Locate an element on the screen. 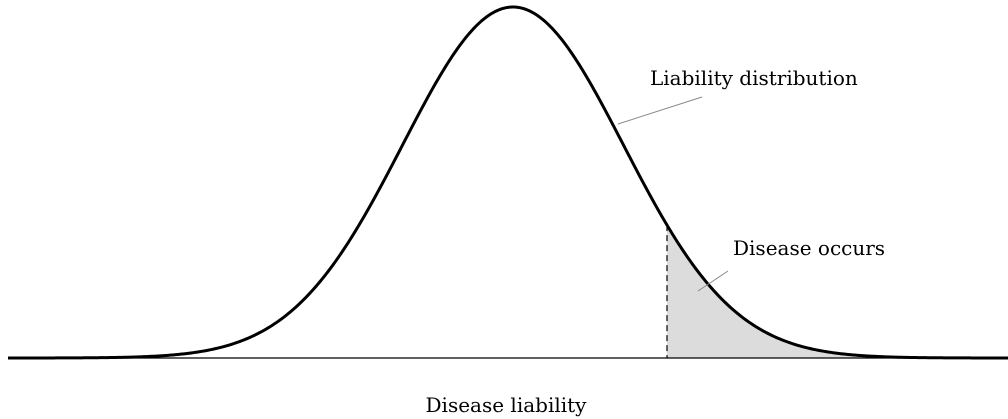 This screenshot has width=1008, height=419. tail-label: Disease occurs is located at coordinates (809, 248).